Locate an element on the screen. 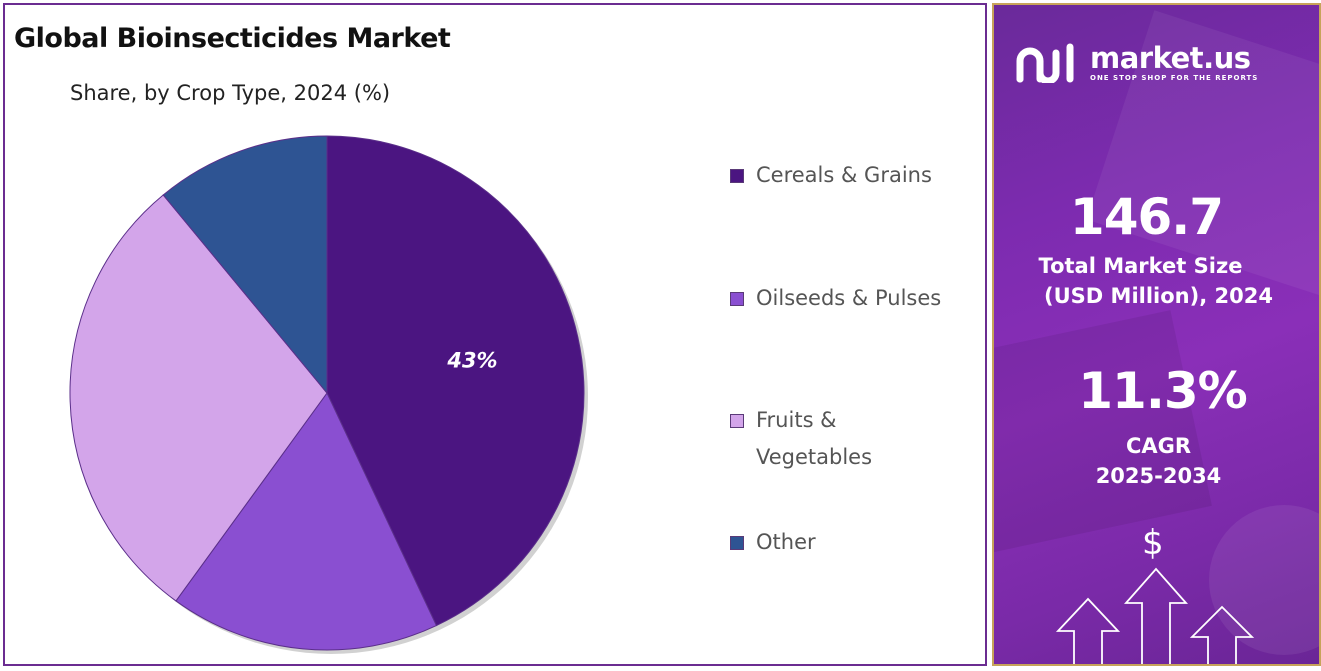 This screenshot has width=1321, height=671. legend-label-line1: Fruits & is located at coordinates (796, 420).